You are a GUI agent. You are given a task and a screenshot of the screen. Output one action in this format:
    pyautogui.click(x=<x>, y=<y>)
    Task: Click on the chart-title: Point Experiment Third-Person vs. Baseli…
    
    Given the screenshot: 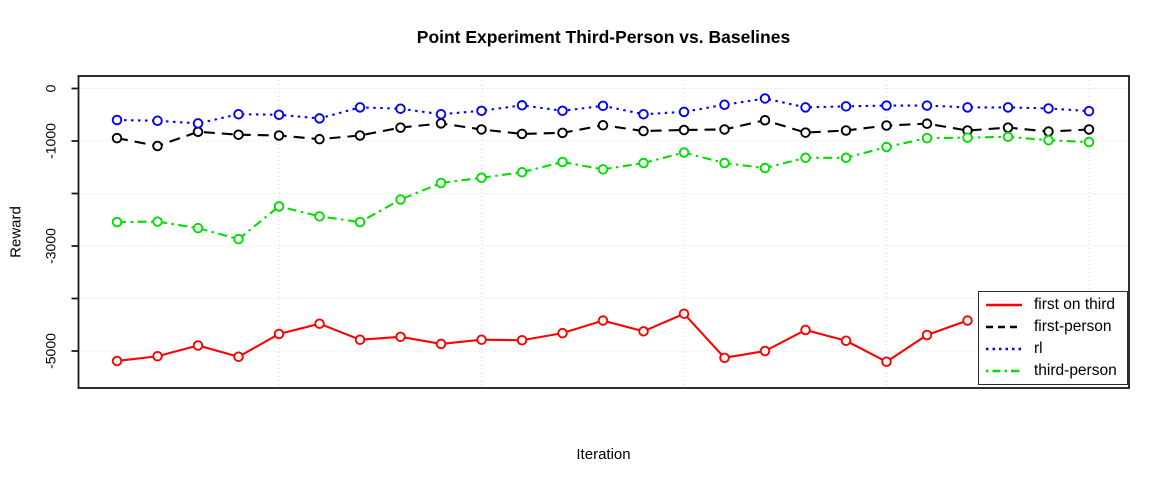 What is the action you would take?
    pyautogui.click(x=603, y=37)
    